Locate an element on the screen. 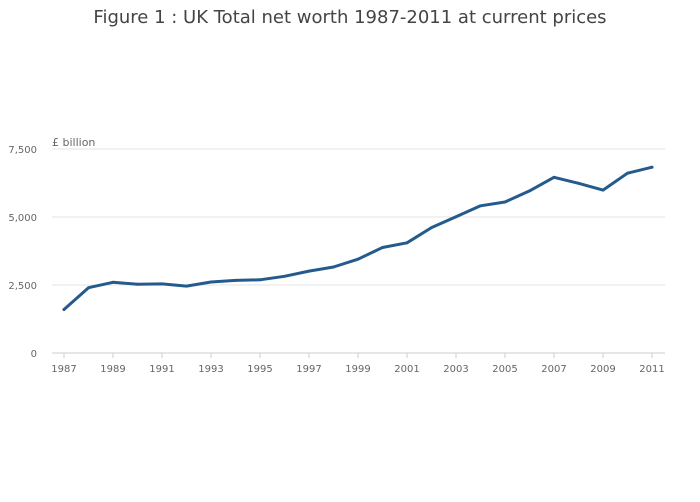 This screenshot has width=700, height=502. y-tick-label: 2,500 is located at coordinates (22, 286).